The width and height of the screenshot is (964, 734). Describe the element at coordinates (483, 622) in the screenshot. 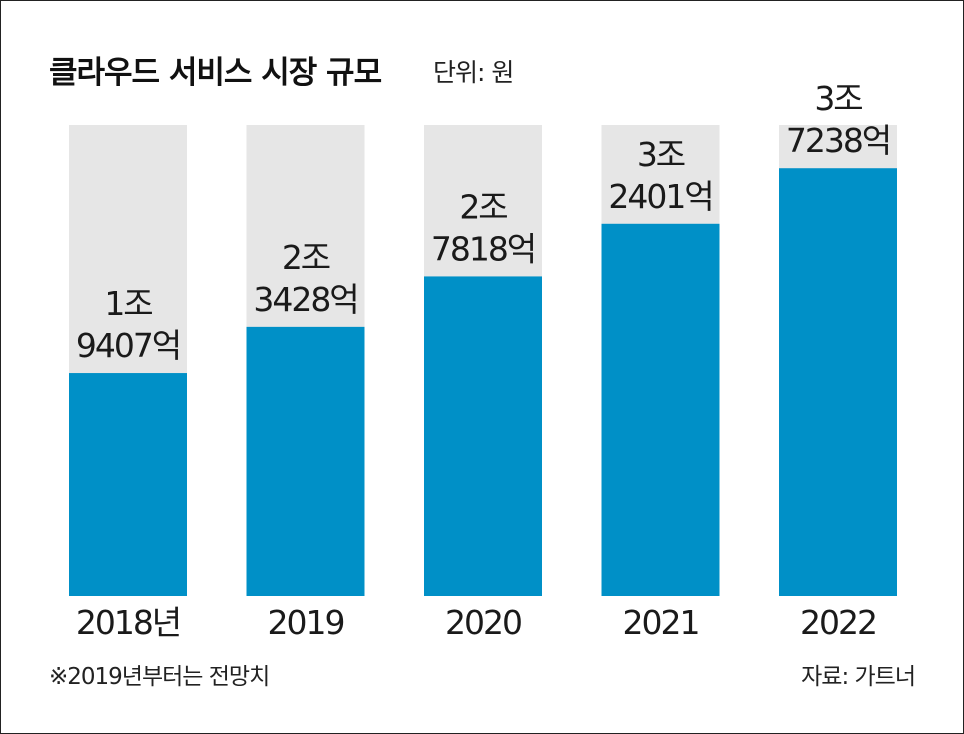

I see `category-label: 2020` at that location.